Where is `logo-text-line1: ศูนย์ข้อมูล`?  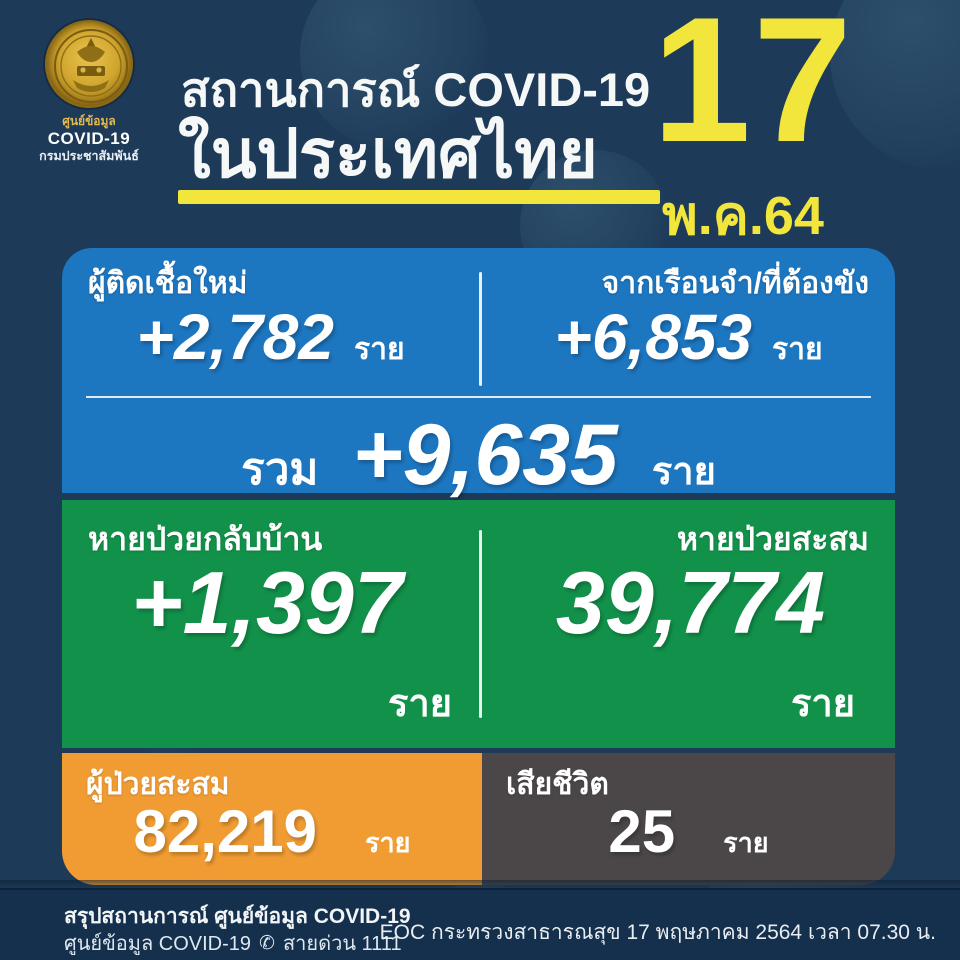 logo-text-line1: ศูนย์ข้อมูล is located at coordinates (89, 121).